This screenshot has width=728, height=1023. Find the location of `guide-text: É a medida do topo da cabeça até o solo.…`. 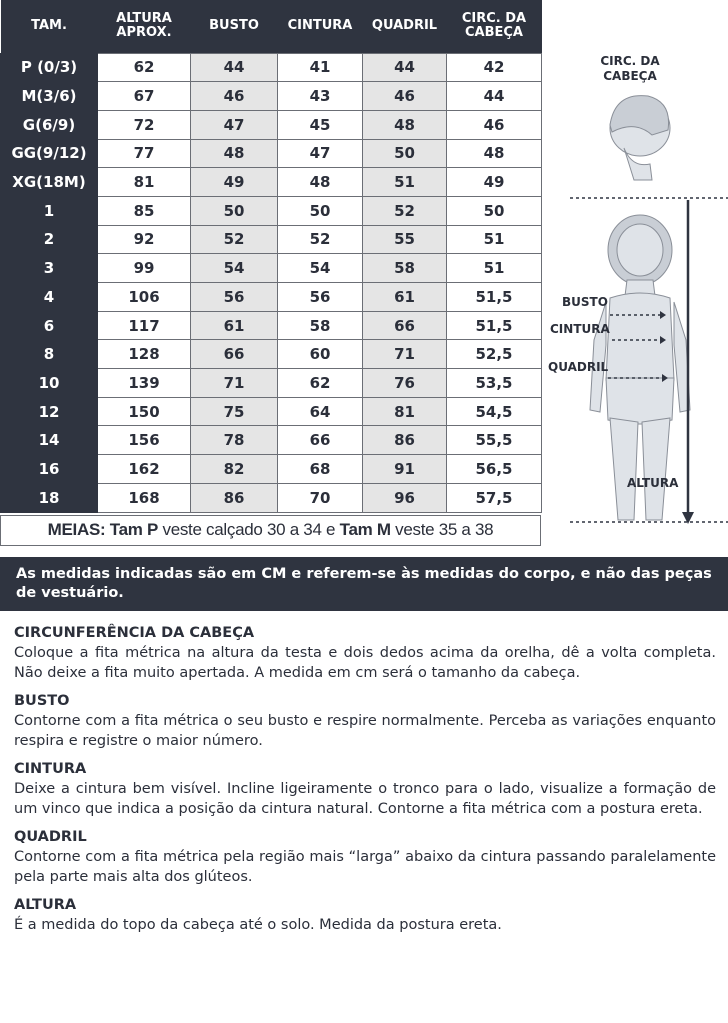

guide-text: É a medida do topo da cabeça até o solo.… is located at coordinates (258, 925).